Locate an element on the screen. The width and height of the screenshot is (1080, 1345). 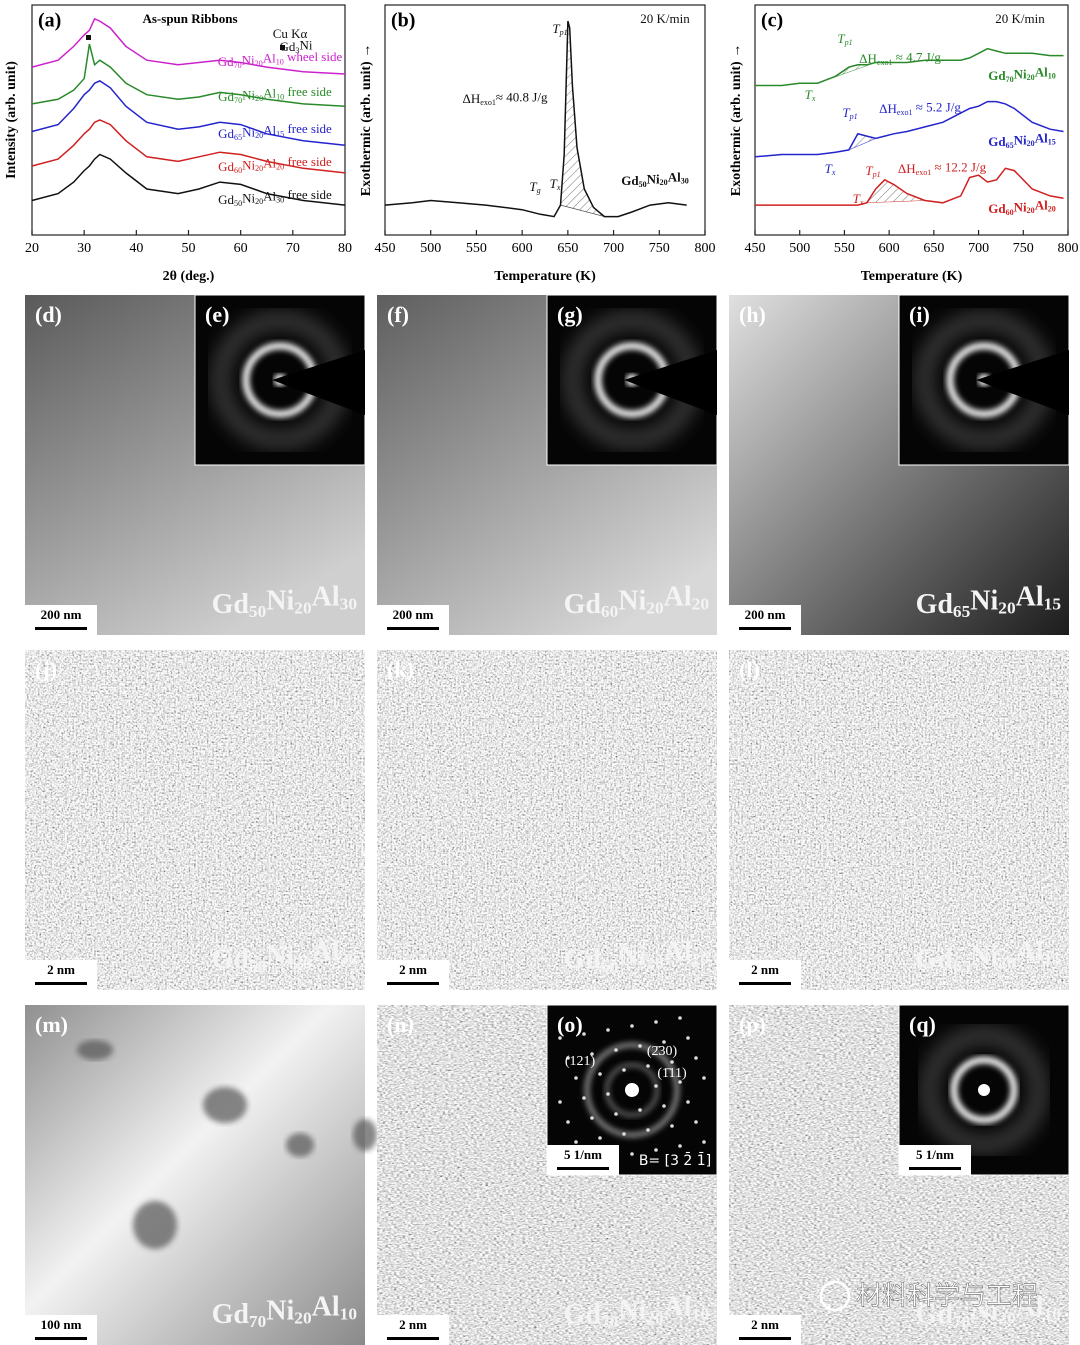
series-label: Gd70Ni20Al10 is located at coordinates (1021, 74).